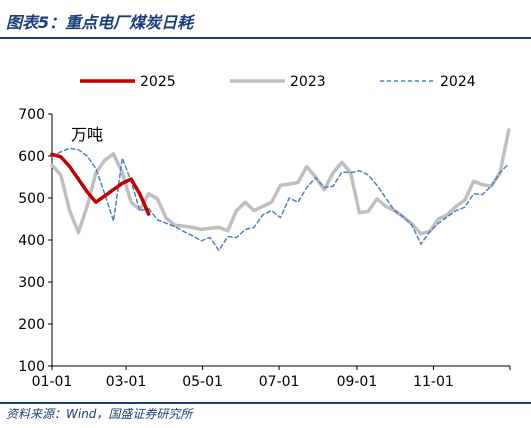 The image size is (531, 428). What do you see at coordinates (308, 82) in the screenshot?
I see `legend-label-2023: 2023` at bounding box center [308, 82].